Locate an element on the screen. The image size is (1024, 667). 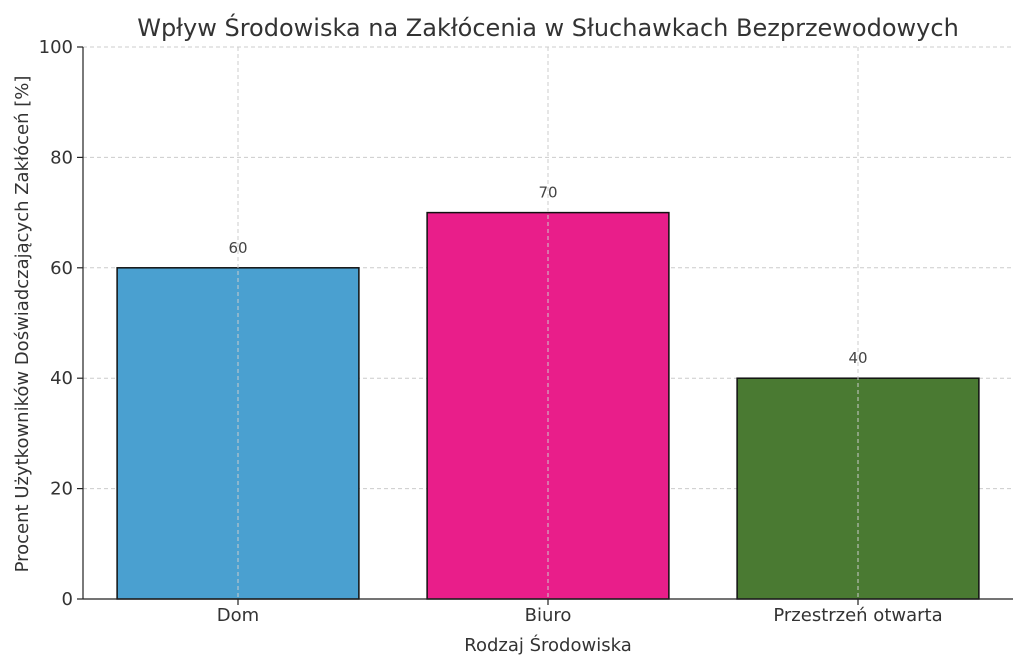
x-tick-label: Dom is located at coordinates (238, 615).